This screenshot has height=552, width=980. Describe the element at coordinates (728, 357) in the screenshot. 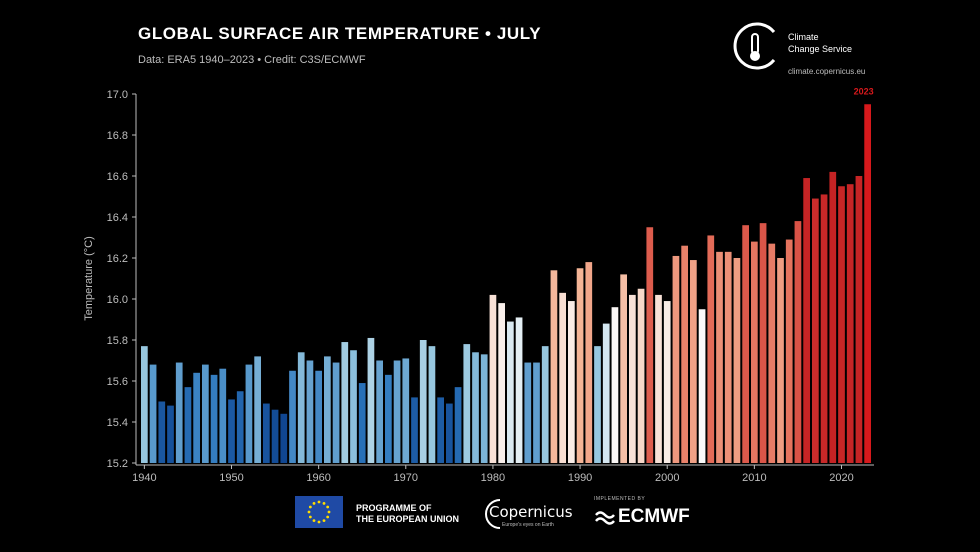

I see `bar-2007` at that location.